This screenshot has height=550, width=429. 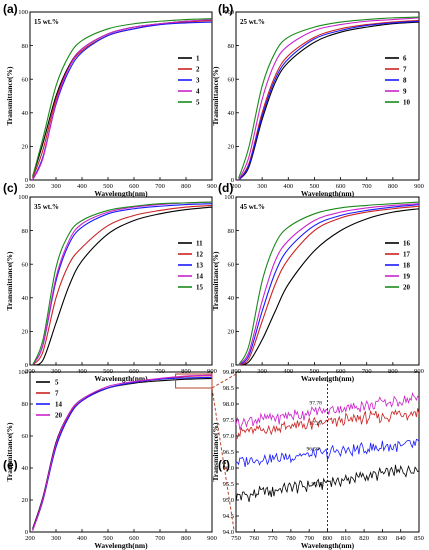 I want to click on legend-label-9: 9, so click(x=405, y=92).